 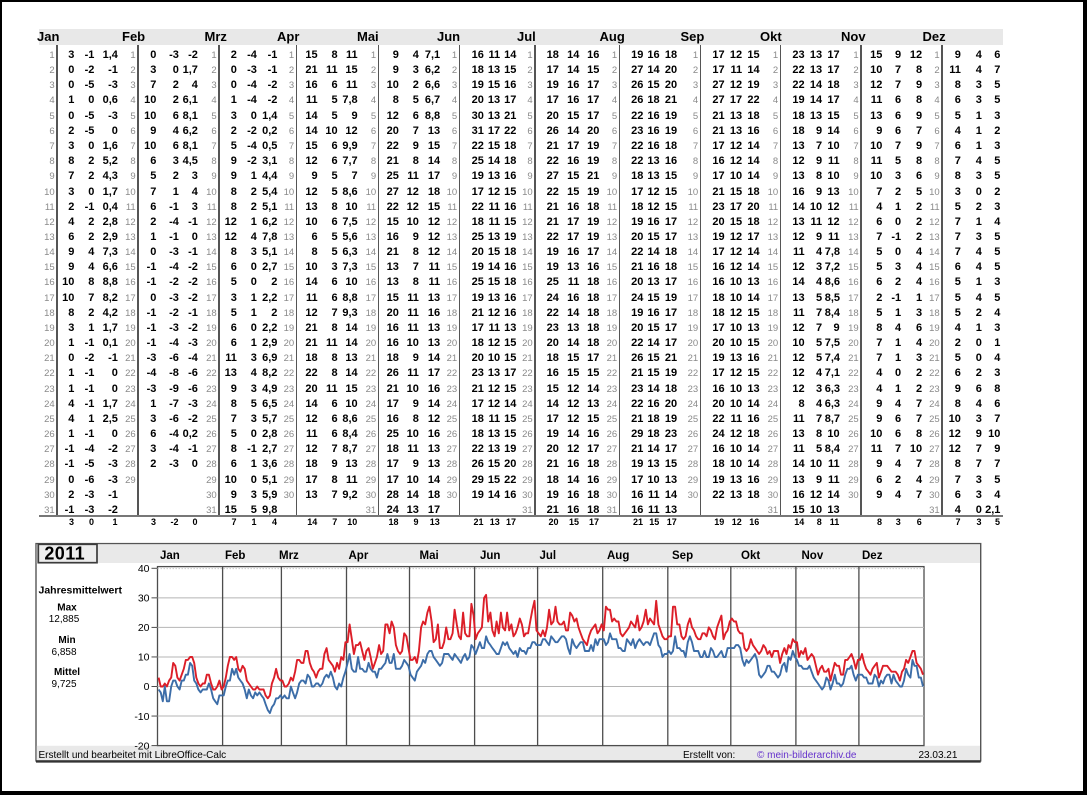 I want to click on svg-text: © mein-bilderarchiv.de, so click(x=807, y=755).